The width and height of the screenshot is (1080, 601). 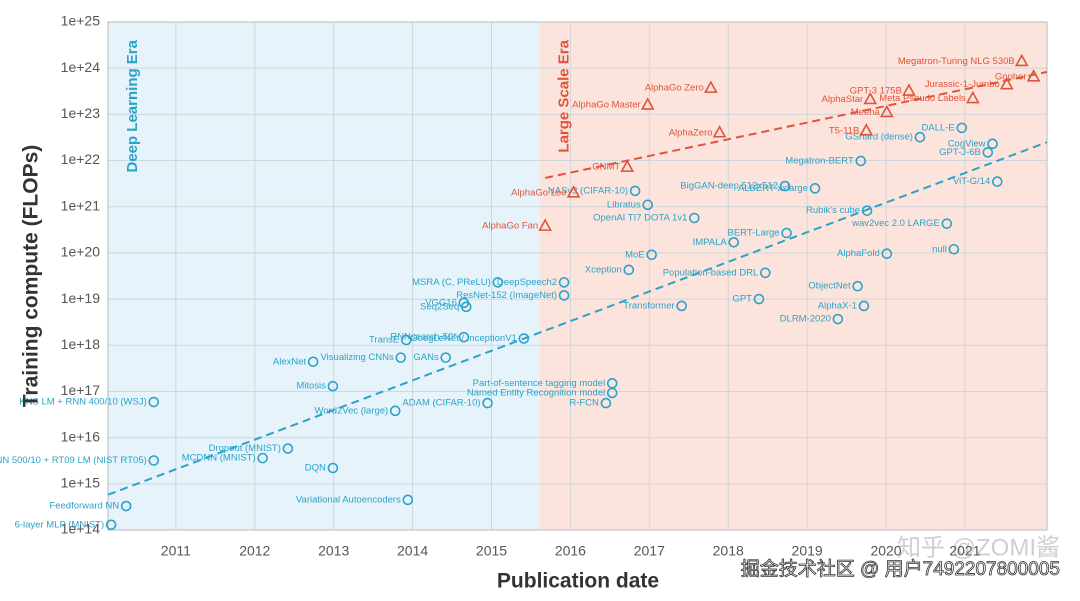 I want to click on watermark: 知乎 @ZOMI酱, so click(x=978, y=547).